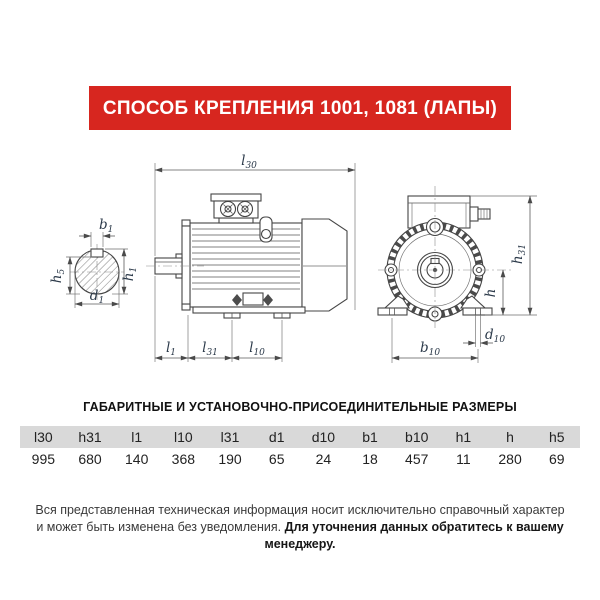 This screenshot has width=600, height=600. I want to click on terminal-box-side, so click(236, 208).